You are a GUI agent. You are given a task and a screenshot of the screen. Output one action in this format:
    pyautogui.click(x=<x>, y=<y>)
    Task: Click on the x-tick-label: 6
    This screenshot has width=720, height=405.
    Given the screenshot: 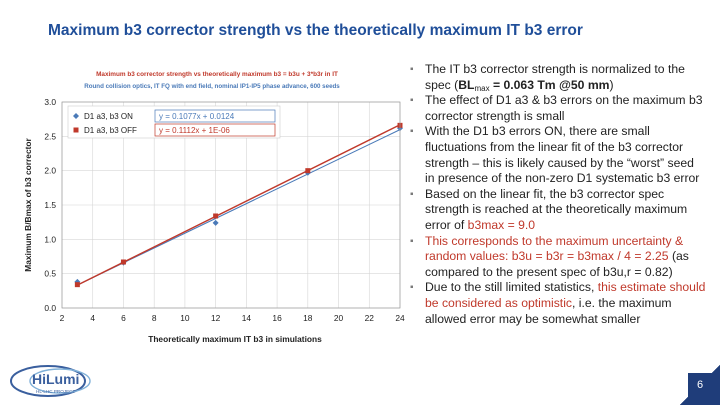 What is the action you would take?
    pyautogui.click(x=123, y=318)
    